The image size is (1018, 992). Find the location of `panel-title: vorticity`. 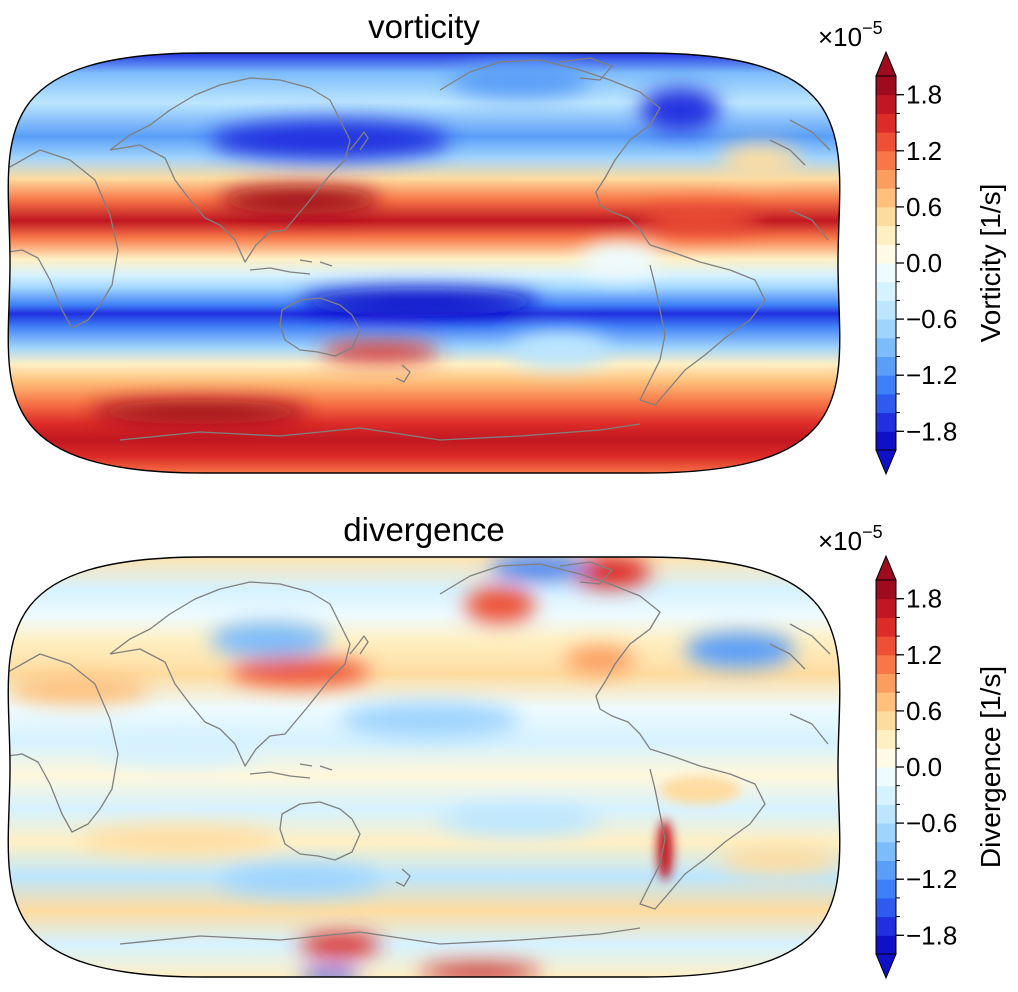

panel-title: vorticity is located at coordinates (424, 26).